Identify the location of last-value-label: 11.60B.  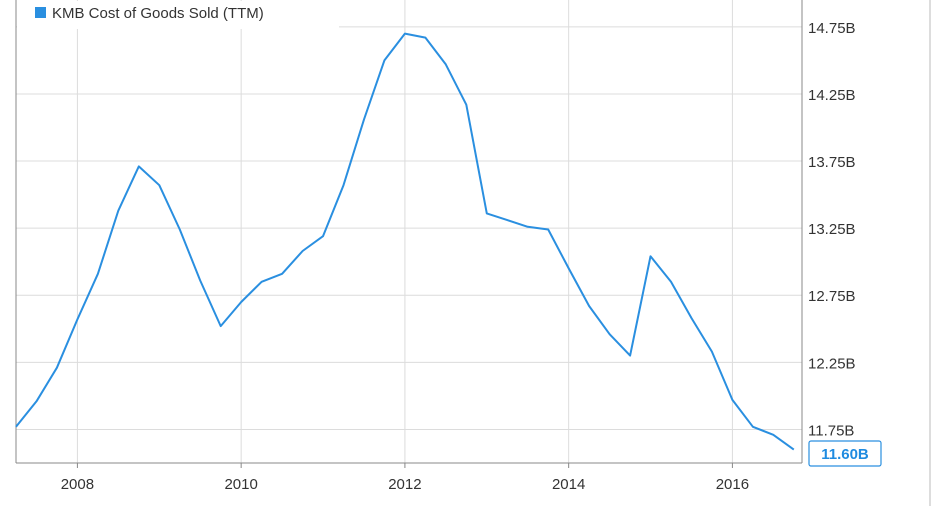
(845, 454).